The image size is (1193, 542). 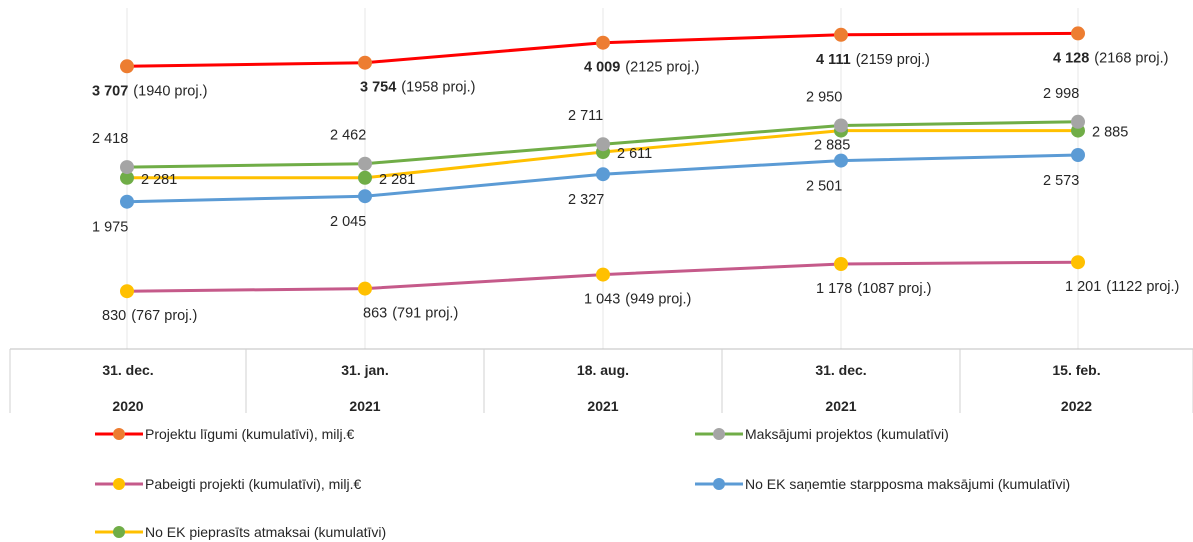 I want to click on data-label-projects: (2159 proj.), so click(x=893, y=60).